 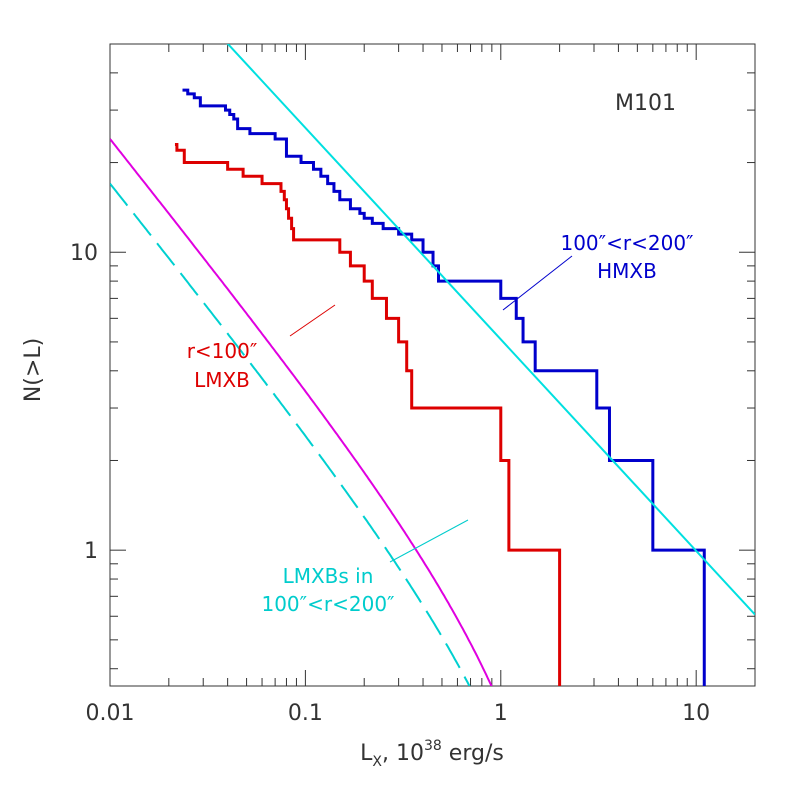 I want to click on lmxb-outer-label: 100″<r<200″, so click(x=327, y=604).